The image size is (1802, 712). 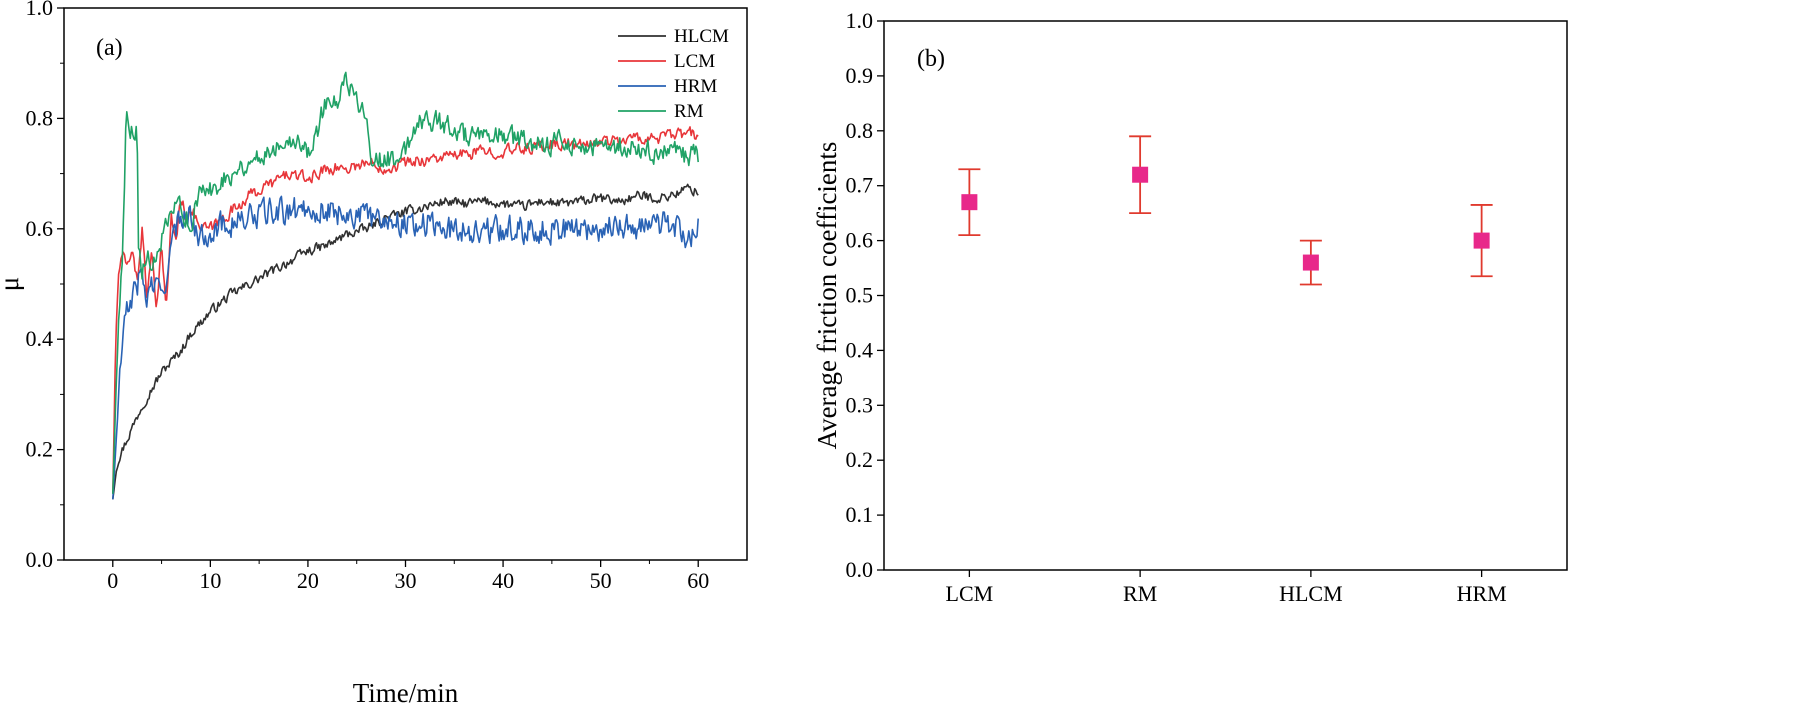 What do you see at coordinates (112, 580) in the screenshot?
I see `x-tick-label-0: 0` at bounding box center [112, 580].